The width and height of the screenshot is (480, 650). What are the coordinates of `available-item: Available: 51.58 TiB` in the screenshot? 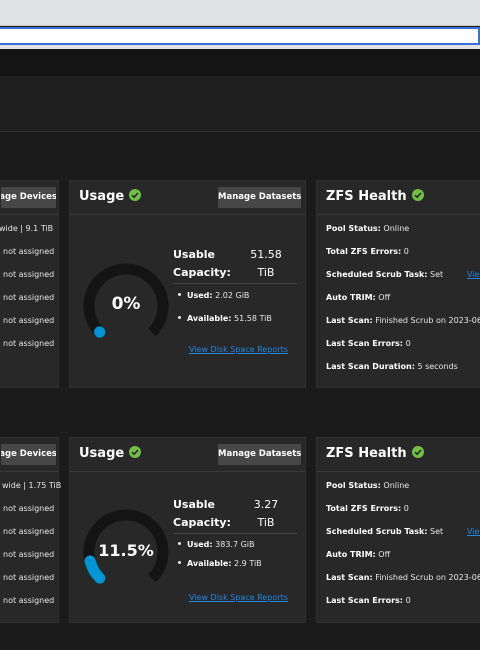 It's located at (225, 318).